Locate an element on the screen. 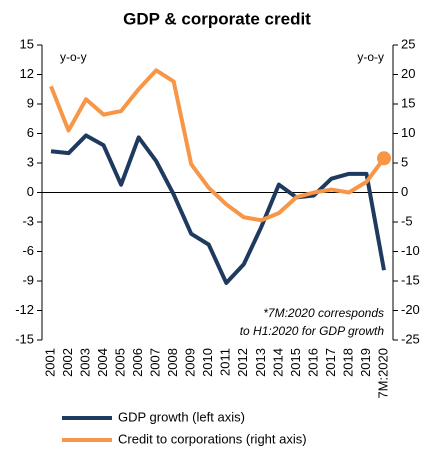 The image size is (435, 457). y-unit-label: y-o-y is located at coordinates (73, 57).